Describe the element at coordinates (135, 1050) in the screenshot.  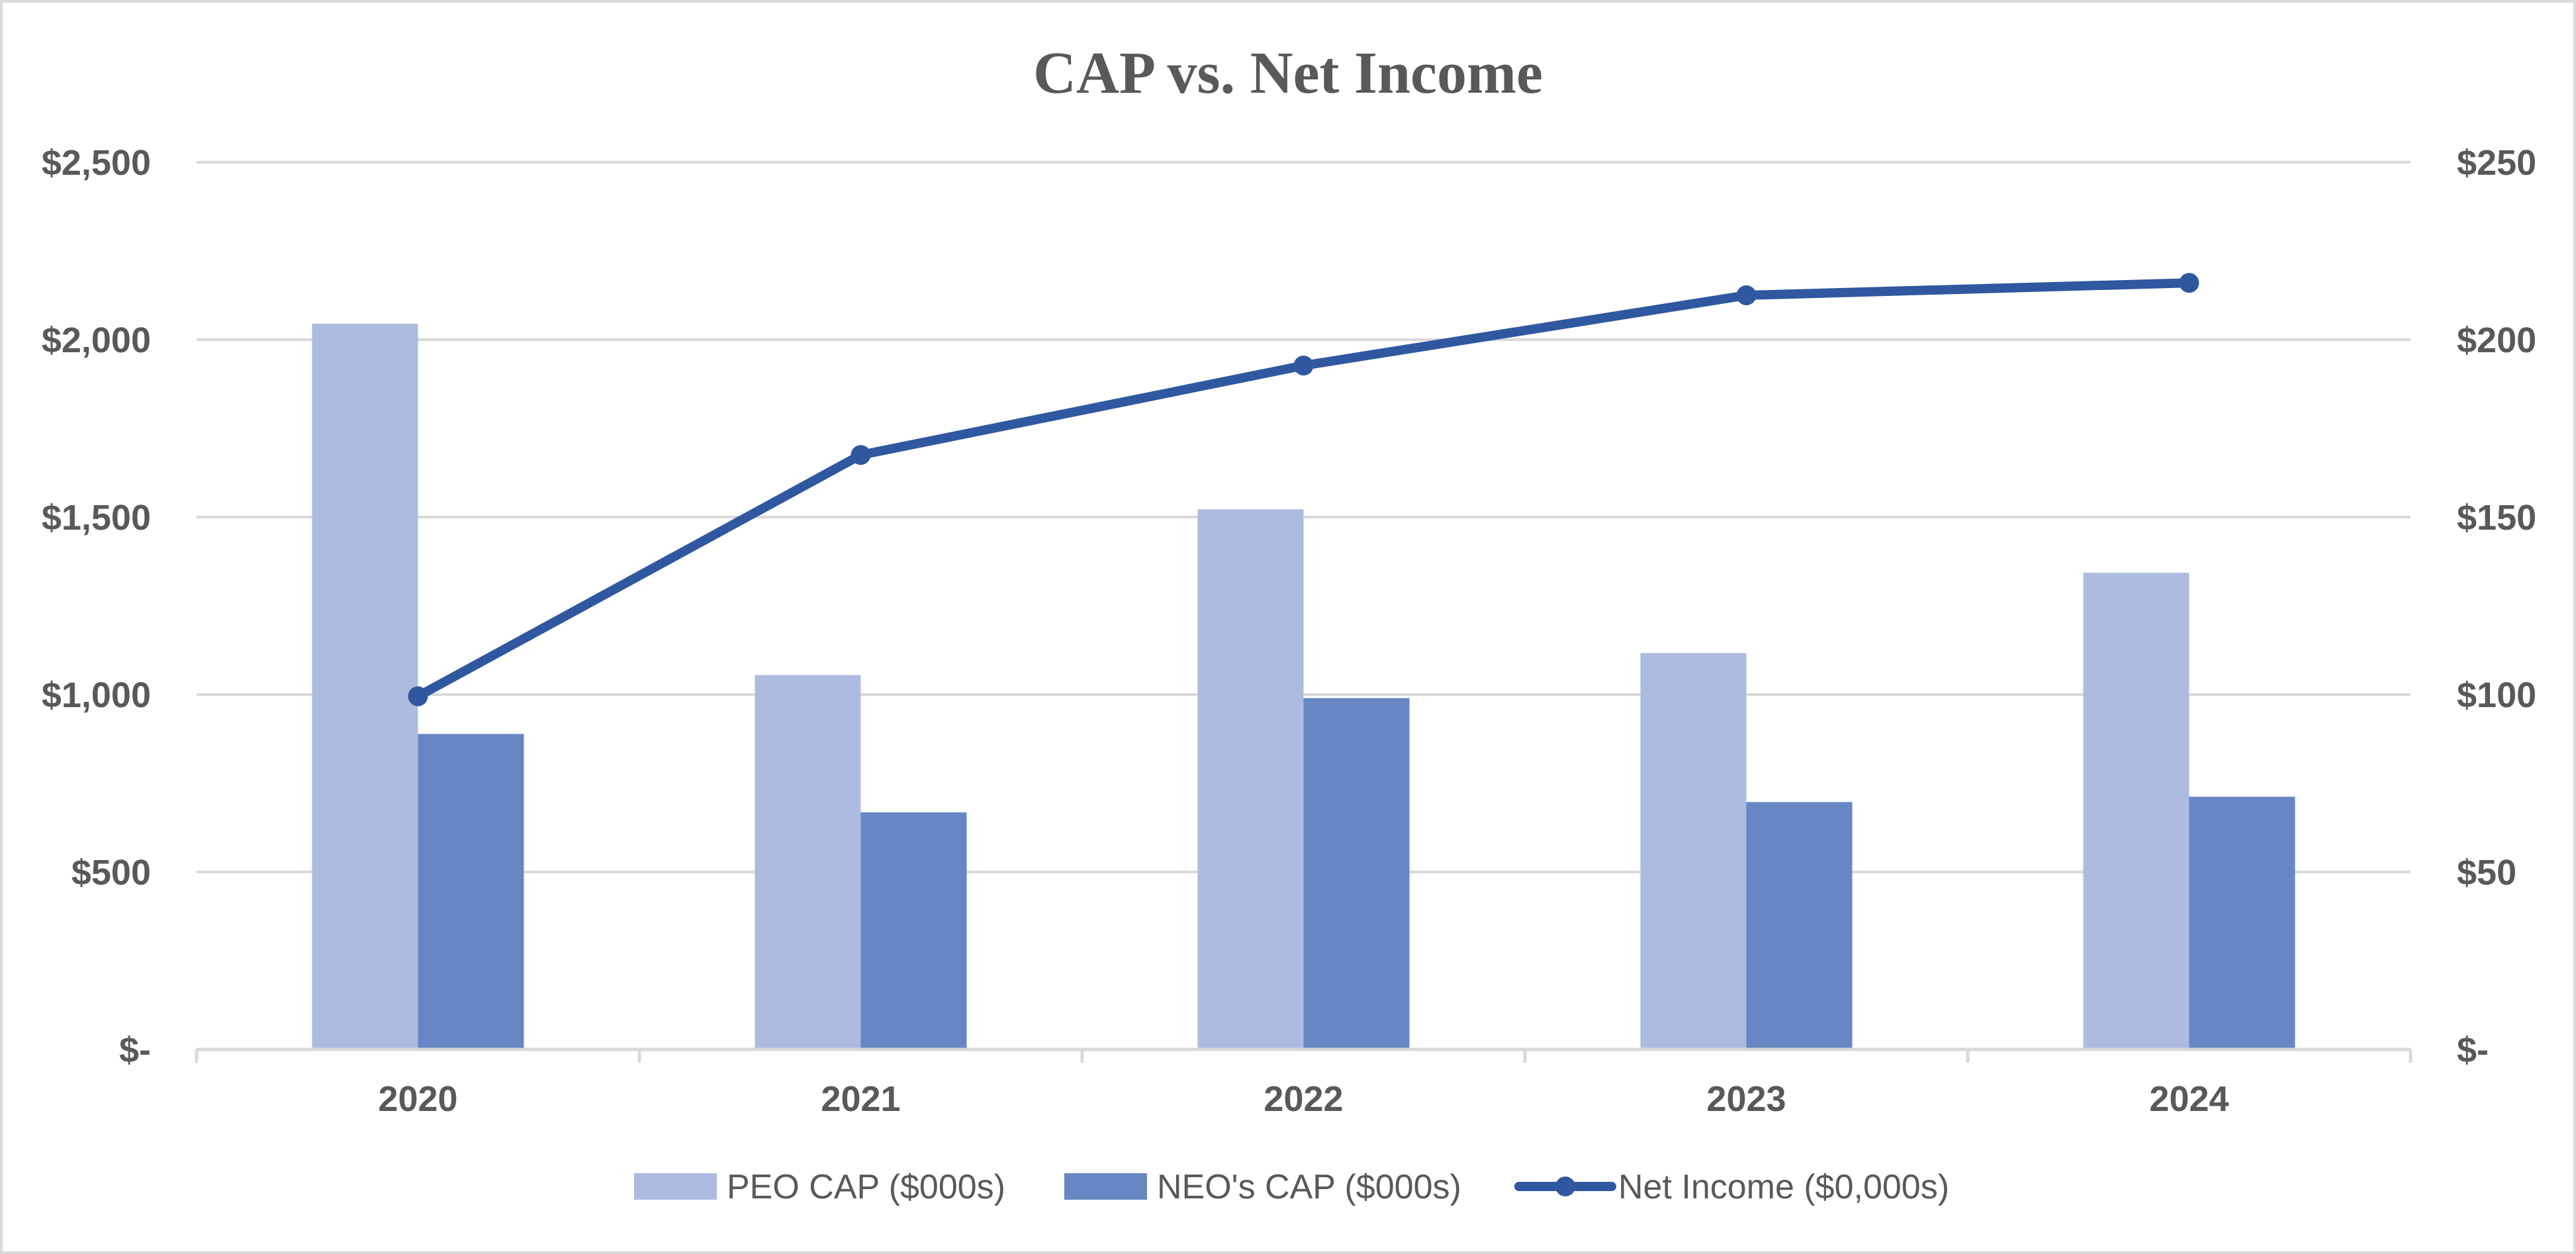
I see `left-tick-label: $-` at that location.